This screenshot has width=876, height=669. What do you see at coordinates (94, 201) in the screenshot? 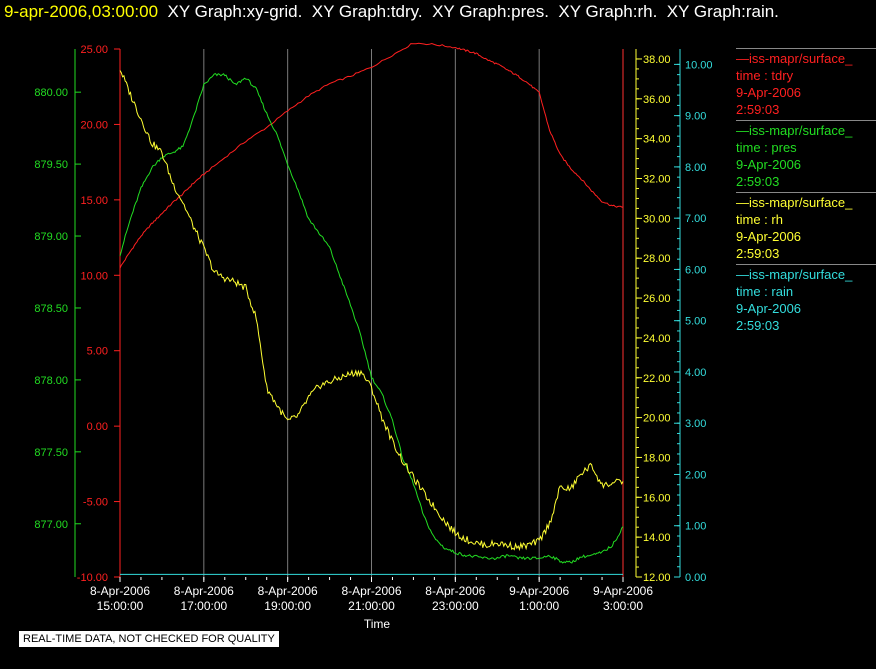
I see `tdry-tick-label: 15.00` at bounding box center [94, 201].